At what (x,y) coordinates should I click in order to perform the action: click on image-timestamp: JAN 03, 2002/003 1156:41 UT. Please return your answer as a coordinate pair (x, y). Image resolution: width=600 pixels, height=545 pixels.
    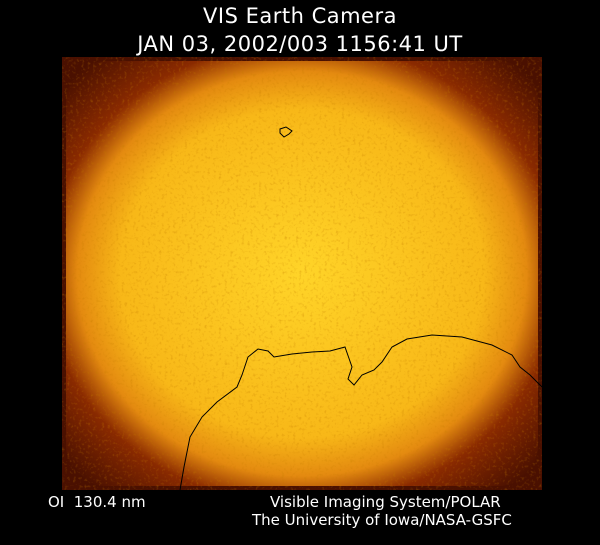
    Looking at the image, I should click on (300, 44).